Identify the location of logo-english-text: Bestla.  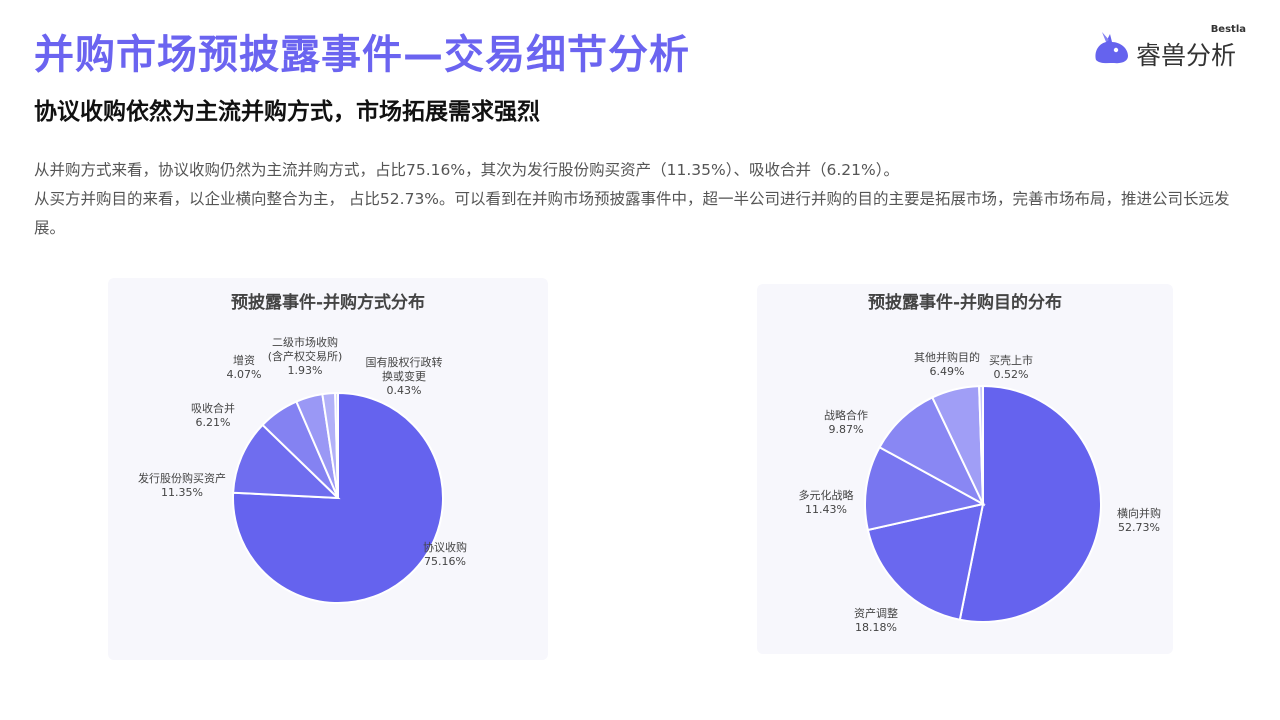
(1228, 29).